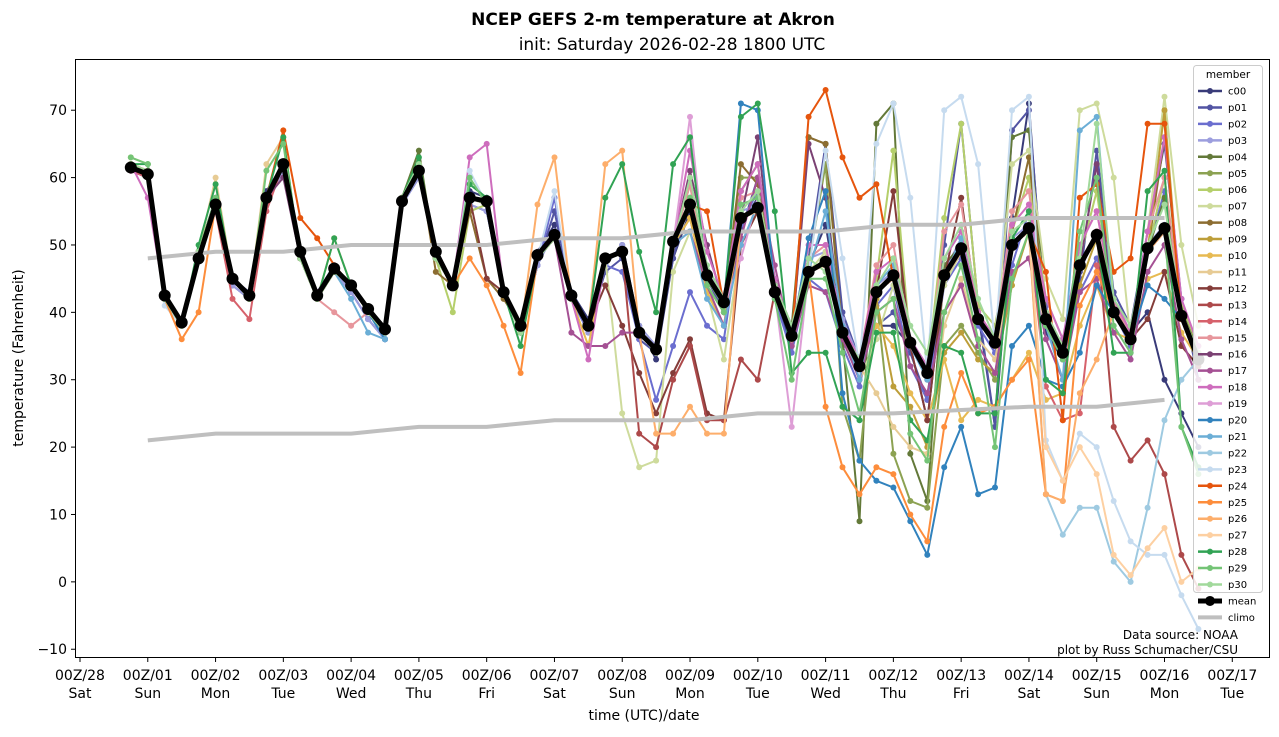 The height and width of the screenshot is (737, 1279). I want to click on legend-label: p12, so click(1237, 289).